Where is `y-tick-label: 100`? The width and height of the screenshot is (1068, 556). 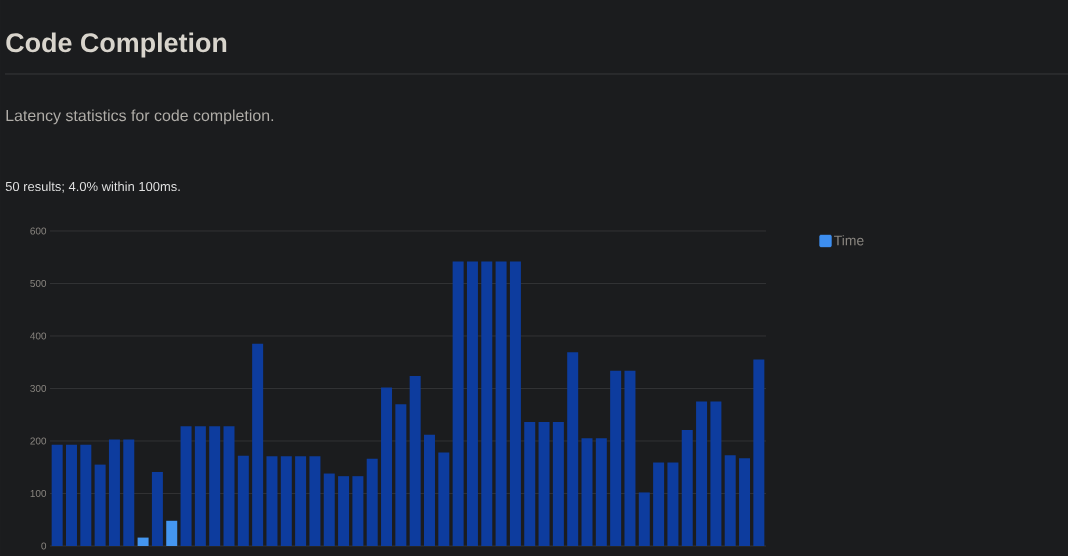 y-tick-label: 100 is located at coordinates (38, 493).